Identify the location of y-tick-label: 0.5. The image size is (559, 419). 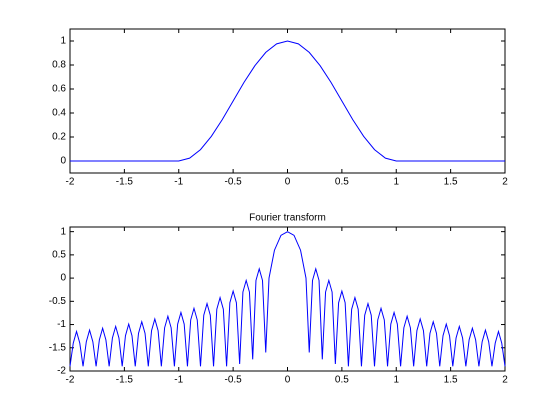
(59, 255).